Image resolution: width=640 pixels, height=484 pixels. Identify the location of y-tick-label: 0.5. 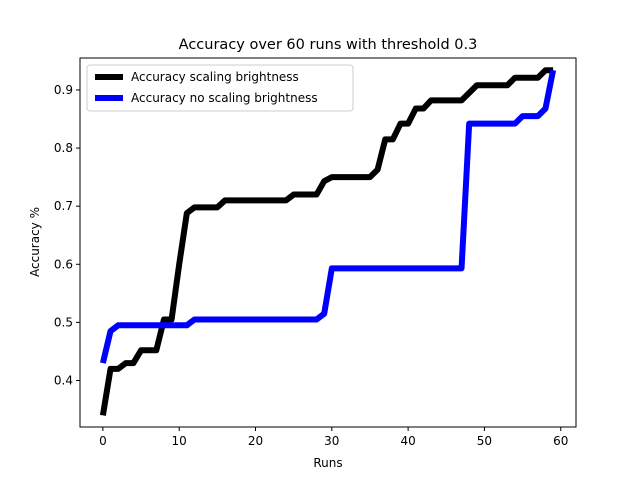
(63, 322).